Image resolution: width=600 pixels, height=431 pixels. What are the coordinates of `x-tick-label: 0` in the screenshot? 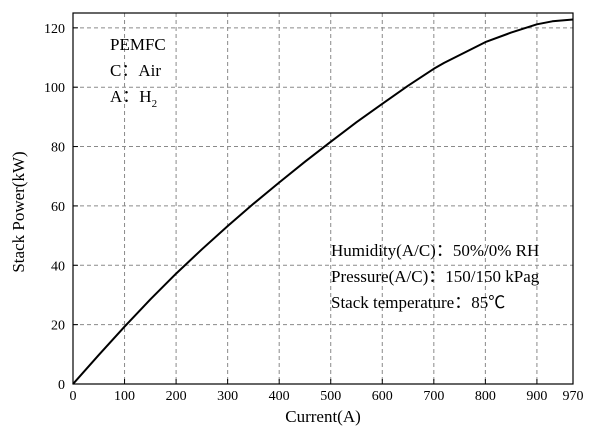 It's located at (73, 396).